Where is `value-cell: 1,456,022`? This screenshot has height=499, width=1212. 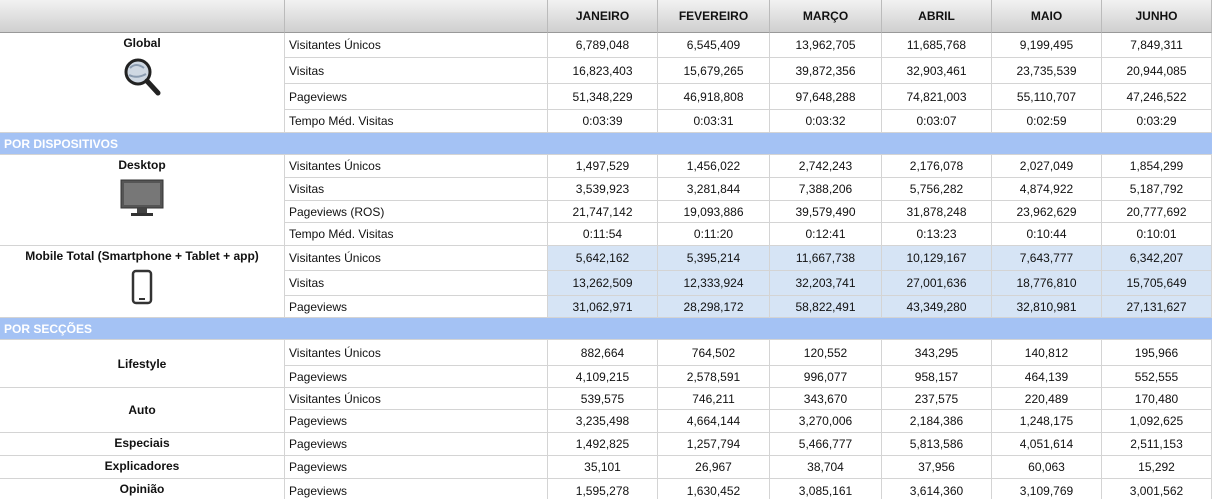 value-cell: 1,456,022 is located at coordinates (714, 166).